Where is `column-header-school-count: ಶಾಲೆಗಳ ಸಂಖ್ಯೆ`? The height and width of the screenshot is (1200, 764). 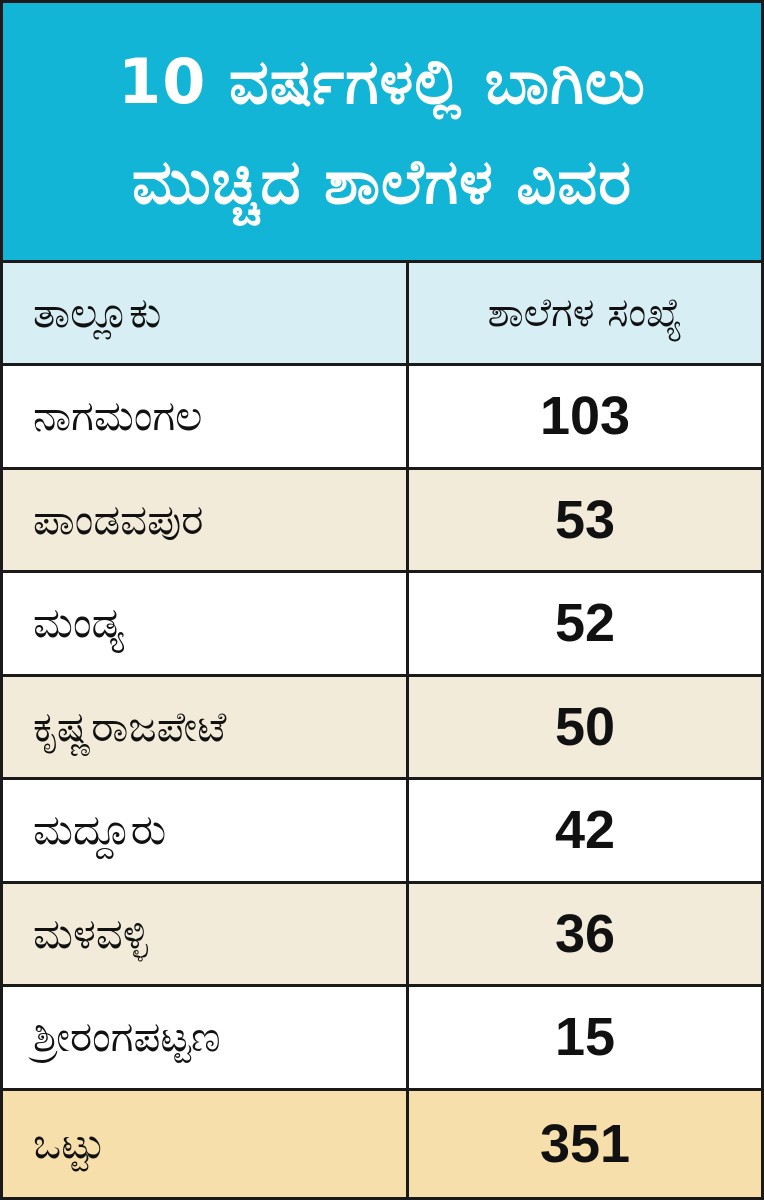
column-header-school-count: ಶಾಲೆಗಳ ಸಂಖ್ಯೆ is located at coordinates (585, 313).